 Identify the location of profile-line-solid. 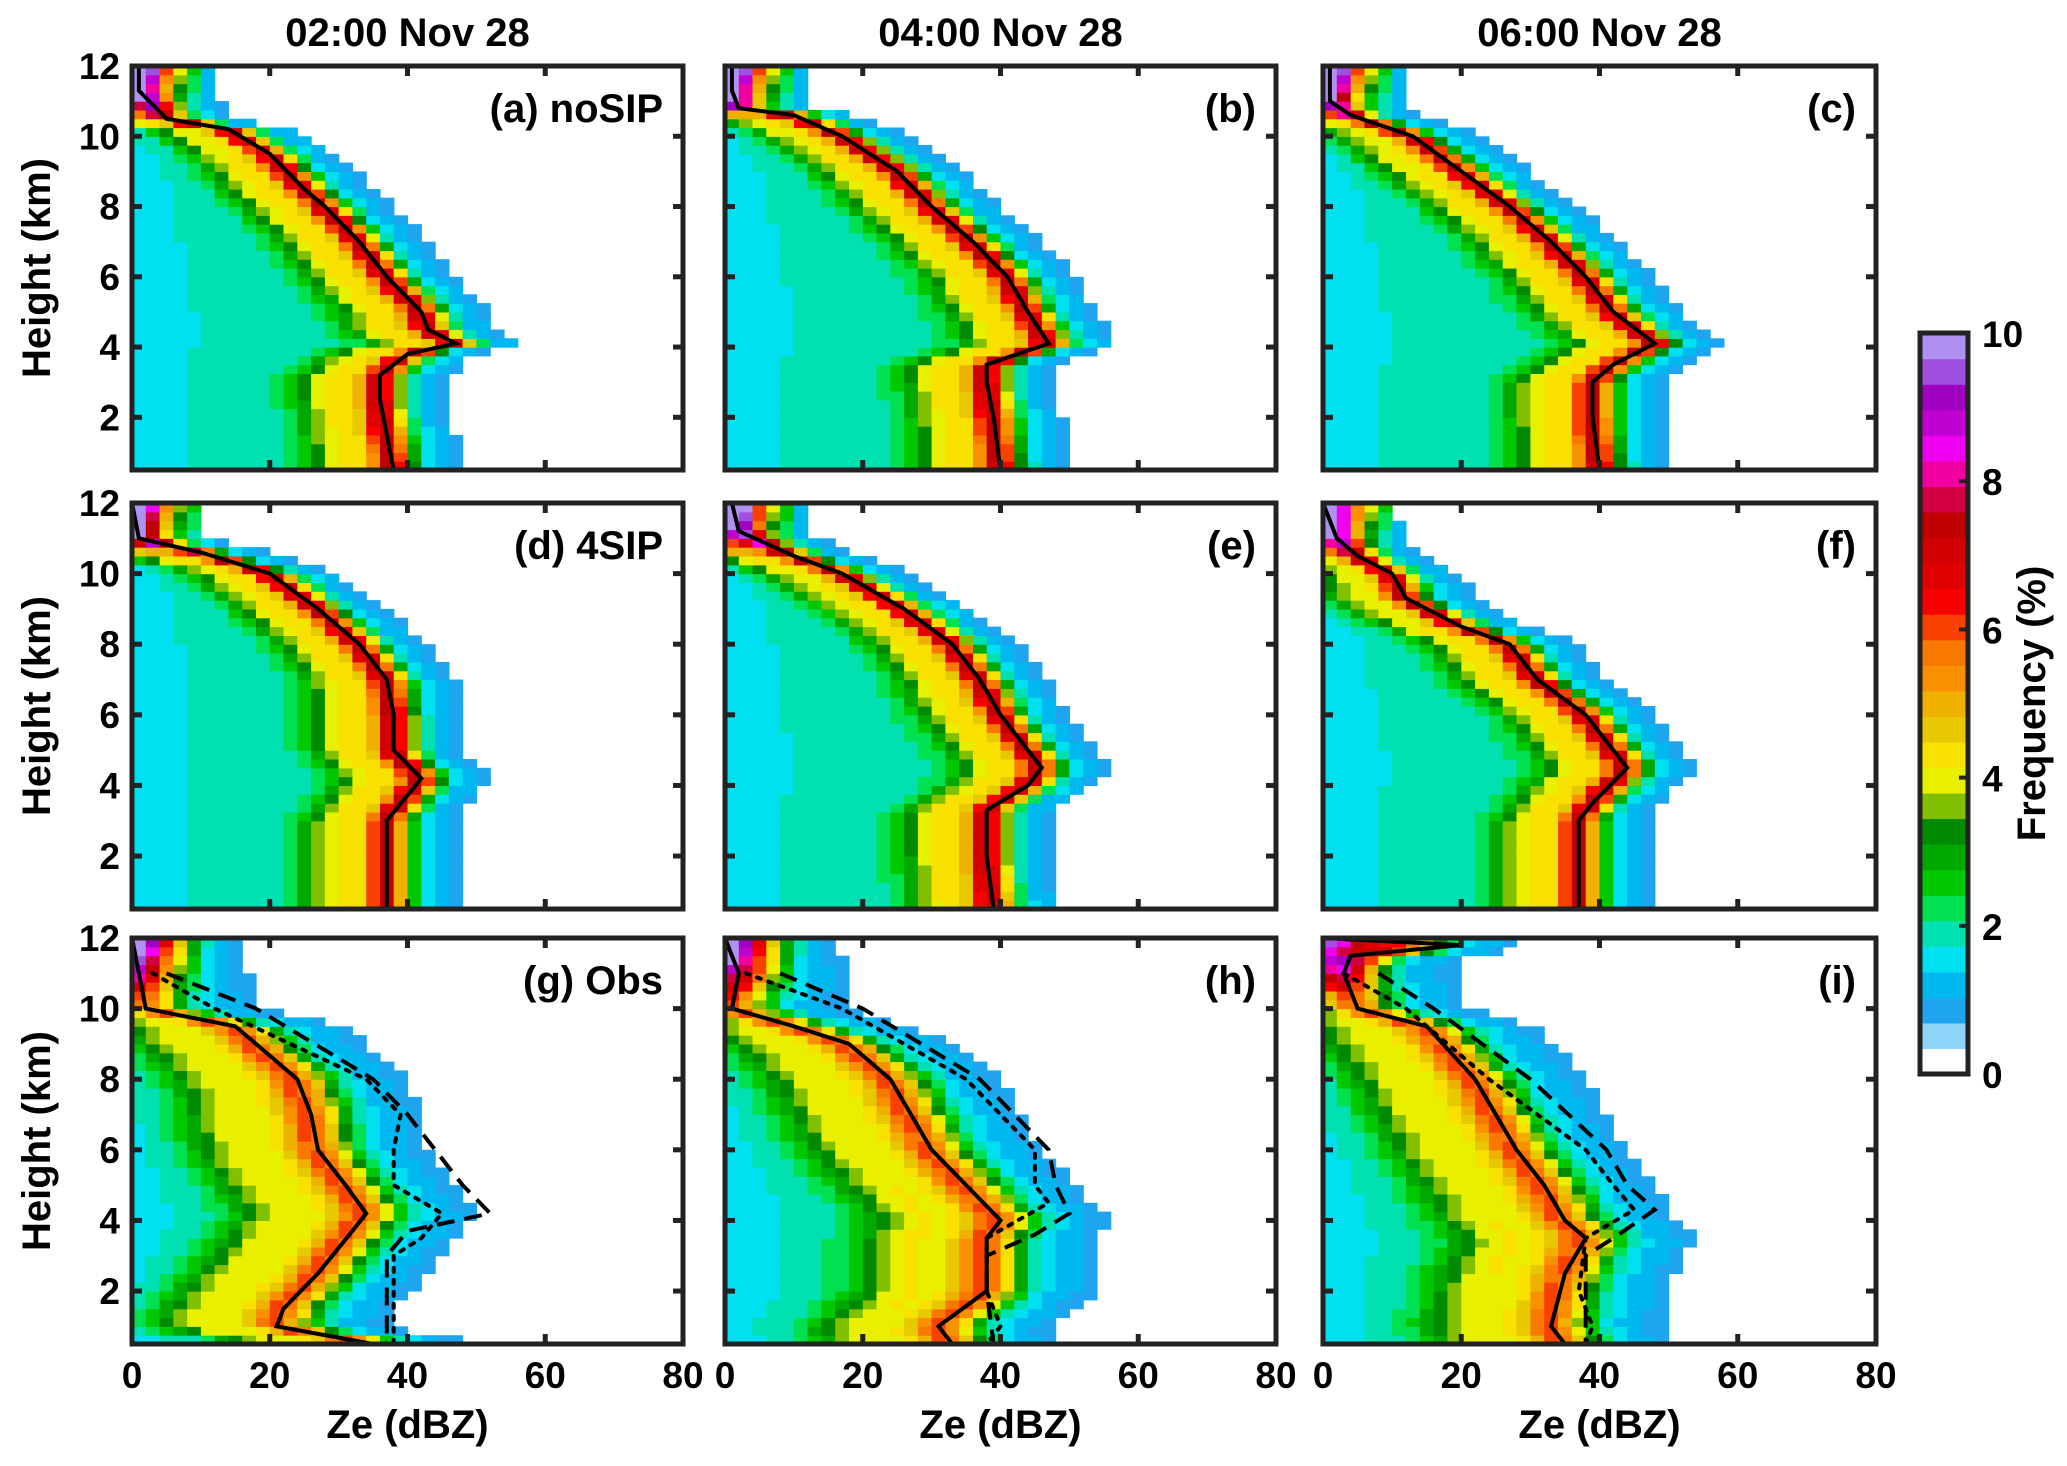
(299, 268).